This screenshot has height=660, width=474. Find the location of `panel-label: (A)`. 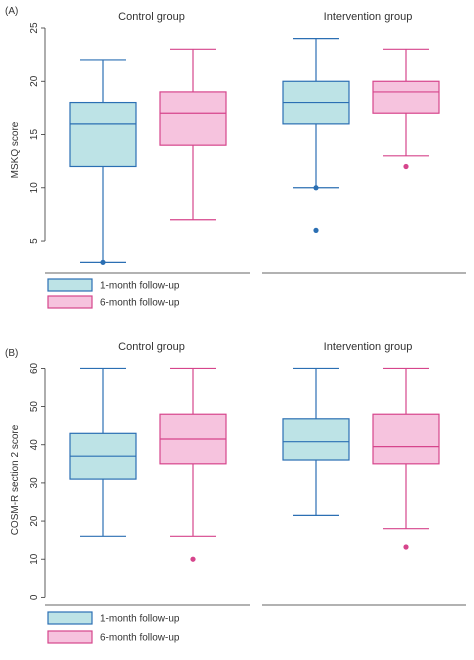

panel-label: (A) is located at coordinates (11, 11).